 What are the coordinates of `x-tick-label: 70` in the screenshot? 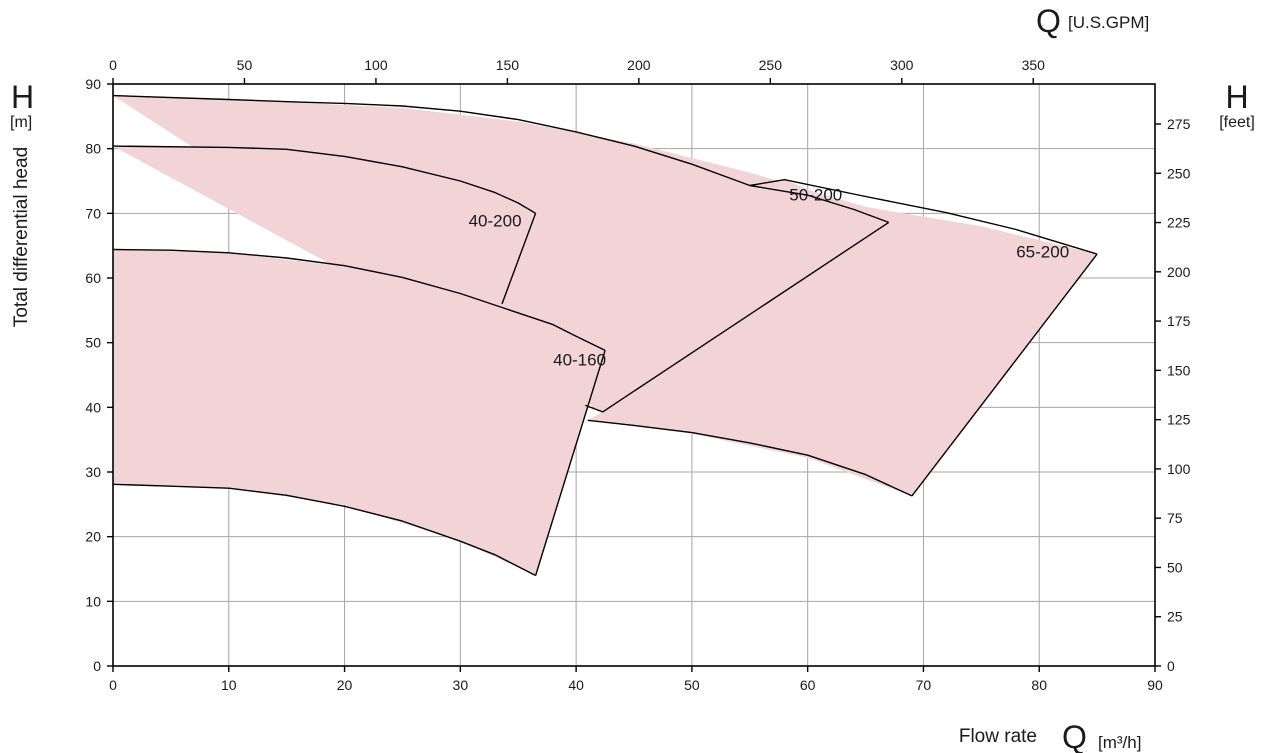 It's located at (924, 685).